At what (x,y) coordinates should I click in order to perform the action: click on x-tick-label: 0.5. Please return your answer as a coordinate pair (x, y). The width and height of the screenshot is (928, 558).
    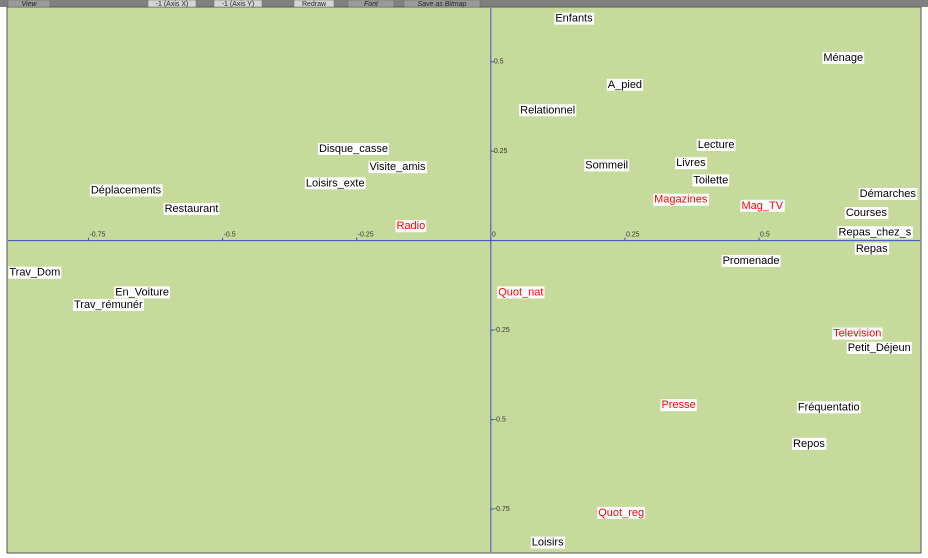
    Looking at the image, I should click on (765, 234).